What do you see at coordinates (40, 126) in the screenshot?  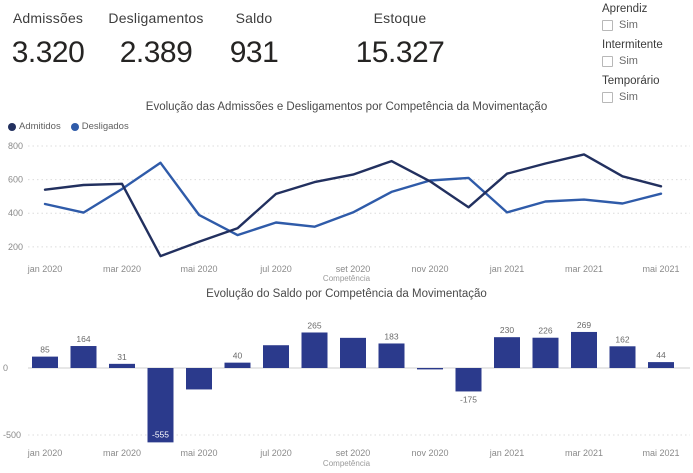 I see `legend-label: Admitidos` at bounding box center [40, 126].